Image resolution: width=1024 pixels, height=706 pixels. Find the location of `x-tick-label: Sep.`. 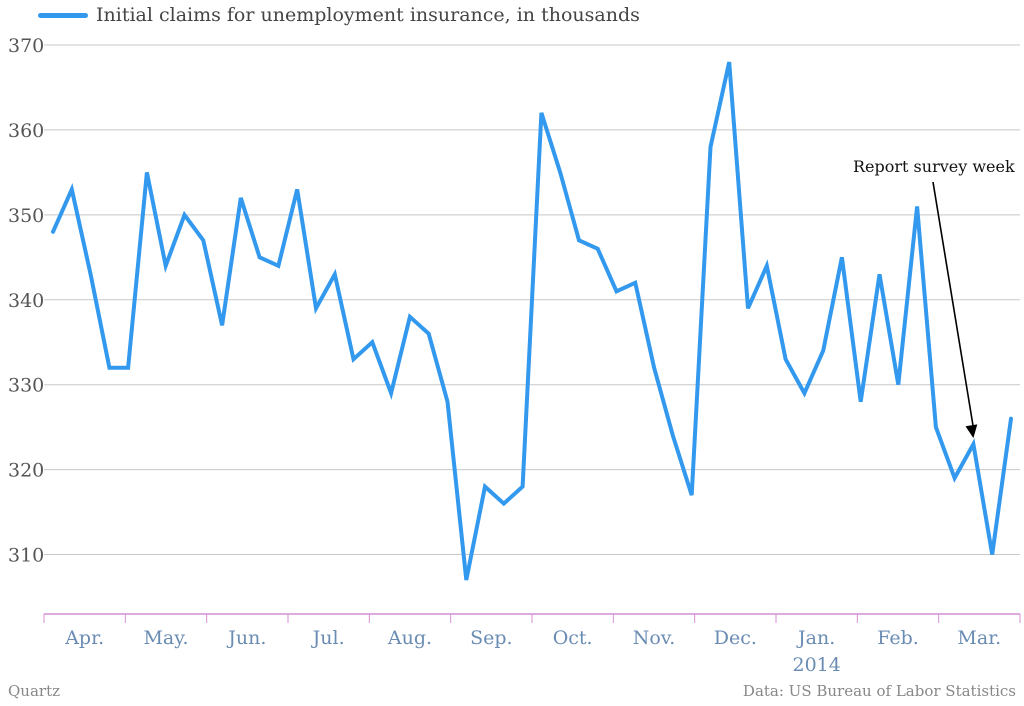

x-tick-label: Sep. is located at coordinates (491, 638).